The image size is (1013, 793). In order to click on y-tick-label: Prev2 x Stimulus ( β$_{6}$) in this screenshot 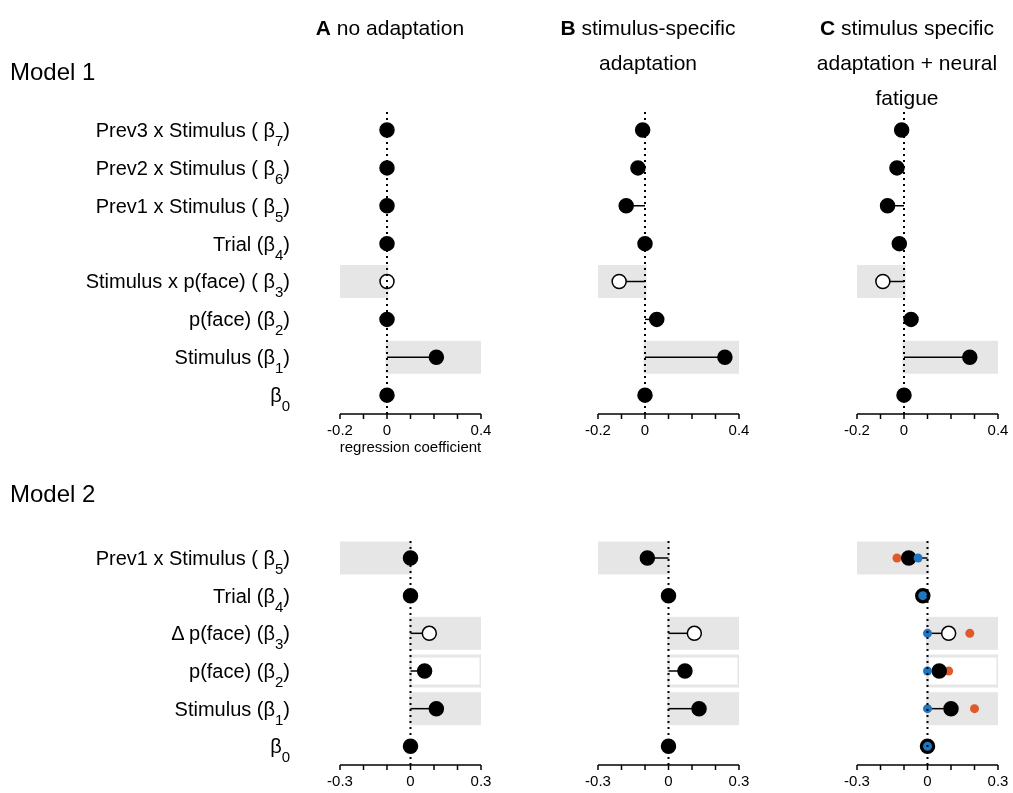, I will do `click(192, 171)`.